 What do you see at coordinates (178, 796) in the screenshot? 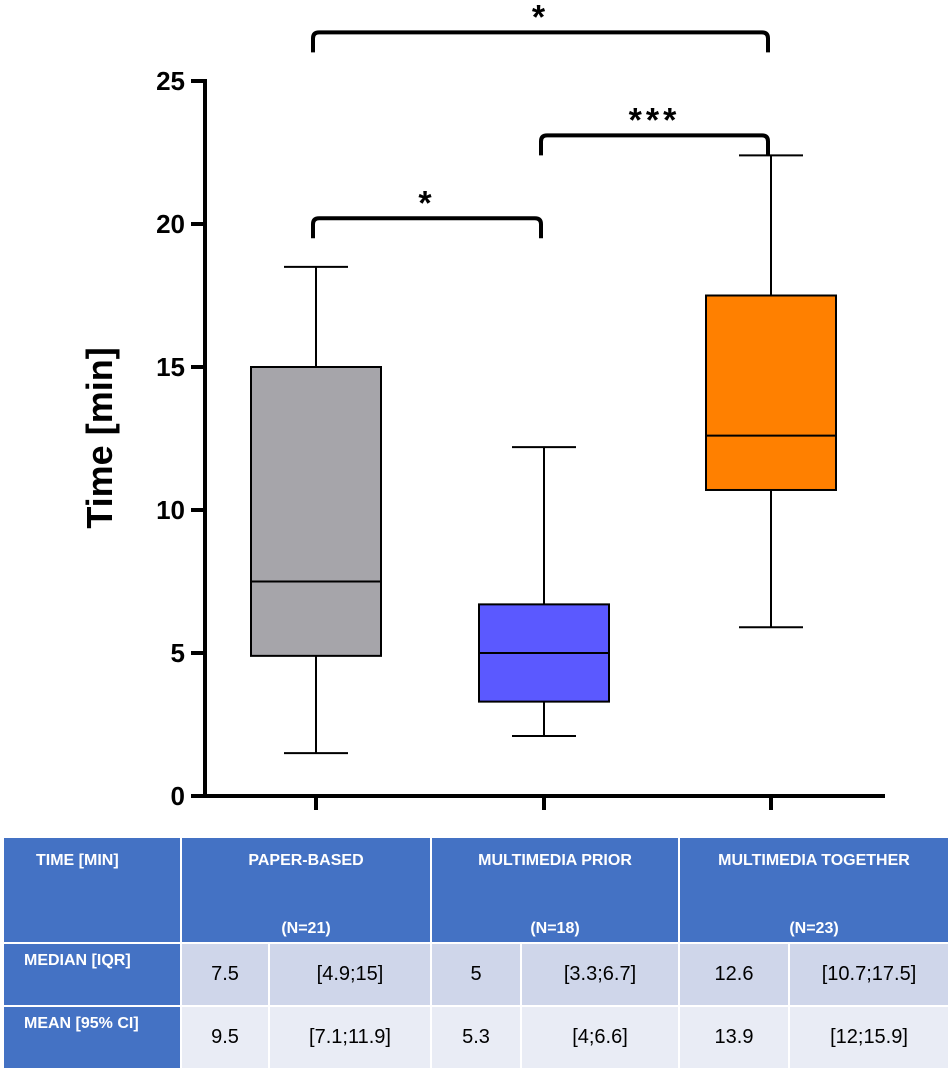
I see `y-tick-label: 0` at bounding box center [178, 796].